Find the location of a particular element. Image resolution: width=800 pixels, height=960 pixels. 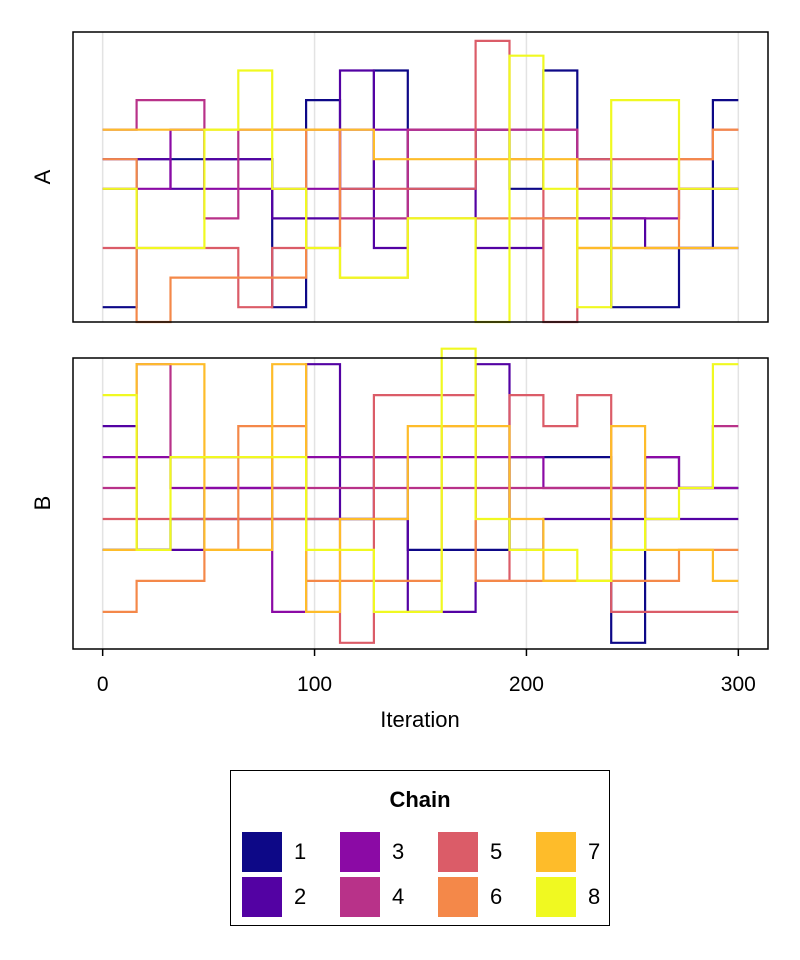

legend-item-chain-1: 1 is located at coordinates (274, 852).